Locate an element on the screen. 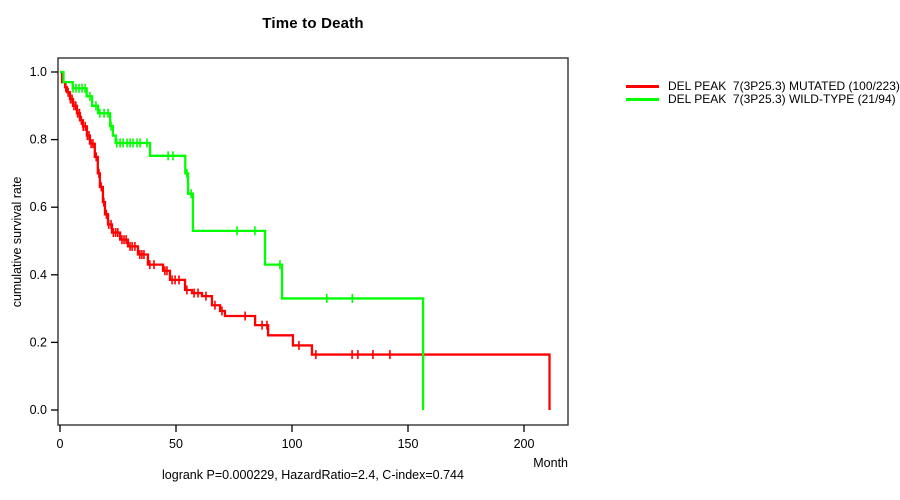  legend-item-mutated: DEL PEAK 7(3P25.3) MUTATED (100/223) is located at coordinates (763, 86).